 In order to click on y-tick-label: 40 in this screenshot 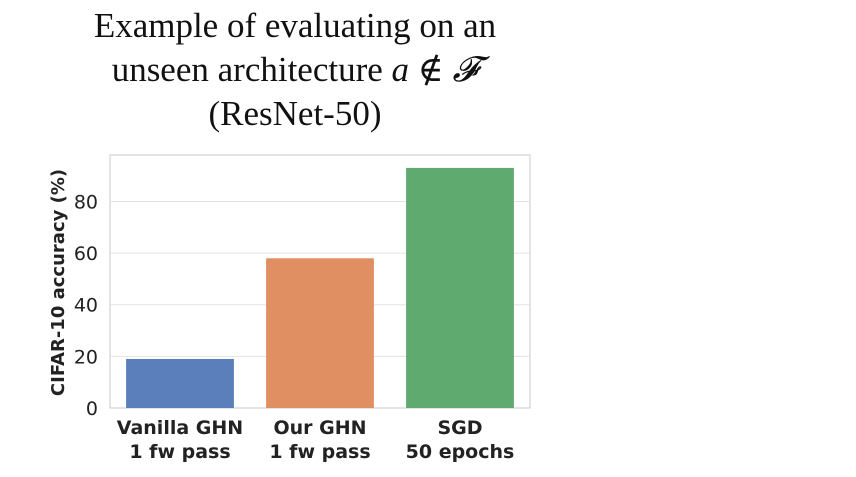, I will do `click(86, 306)`.